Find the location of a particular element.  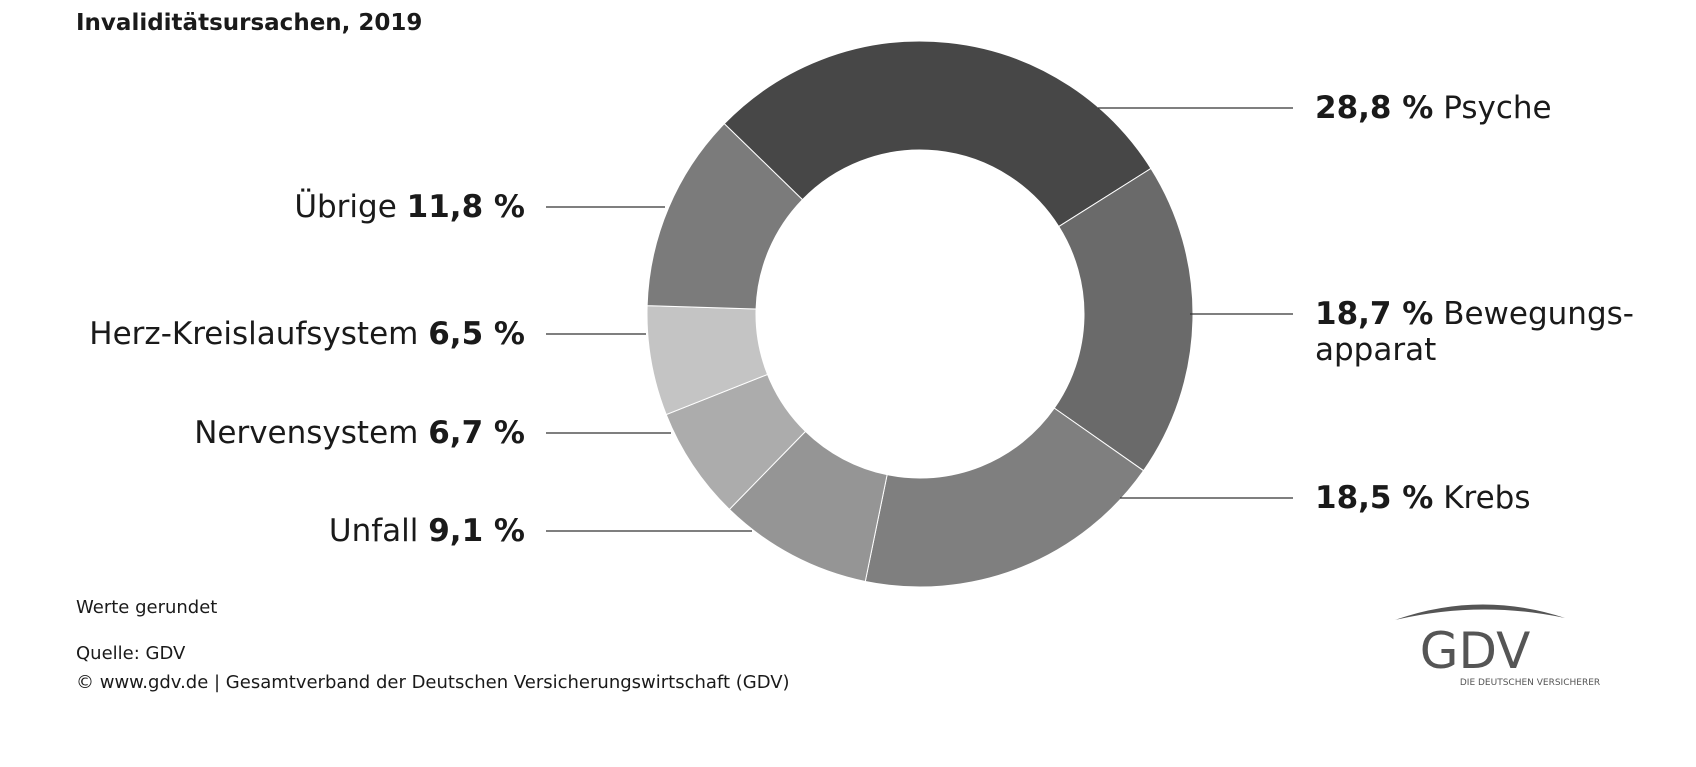

category-label: Übrige is located at coordinates (345, 207).